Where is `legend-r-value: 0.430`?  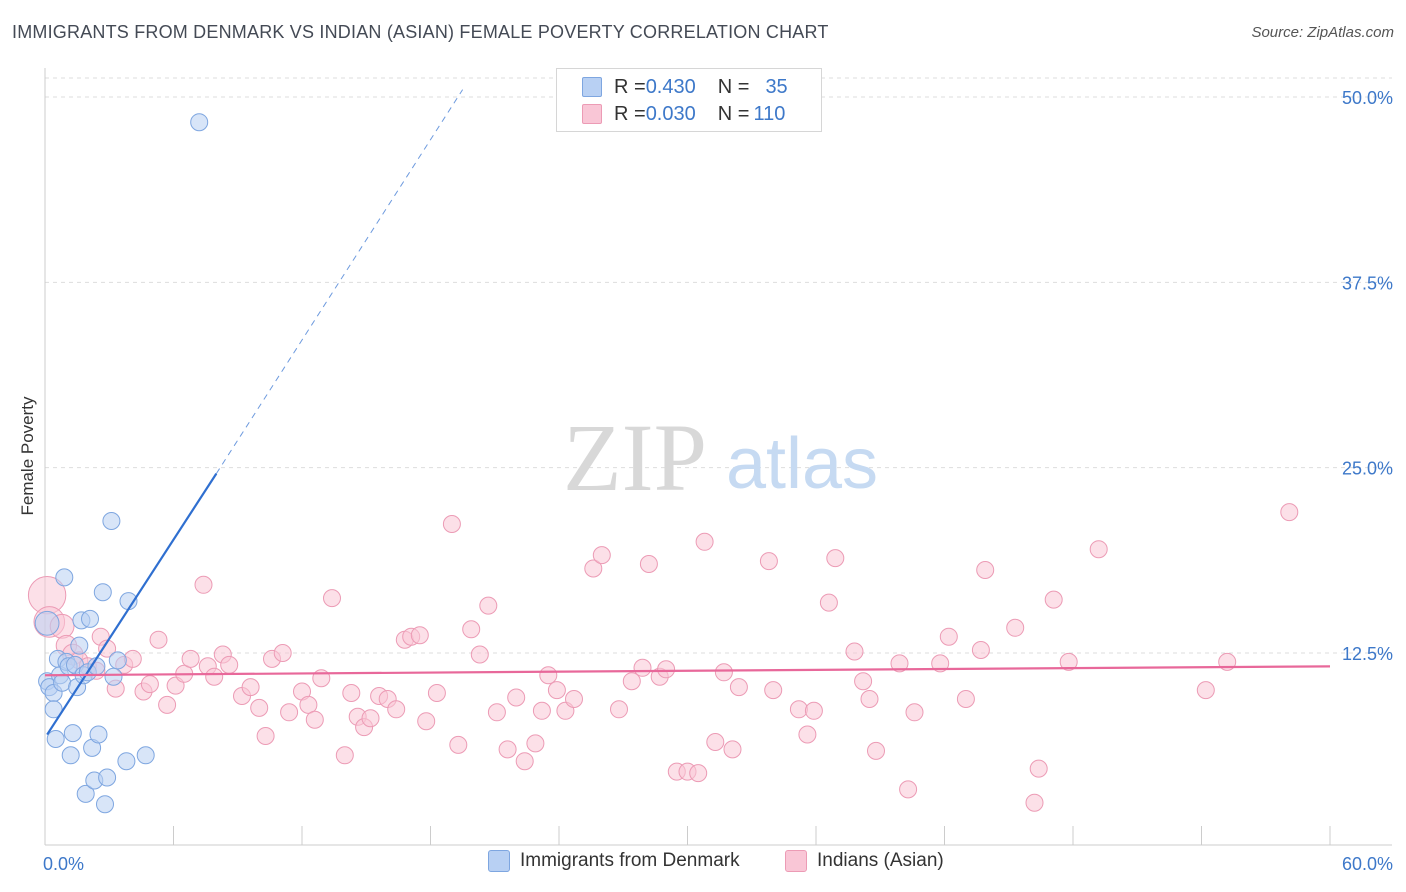 legend-r-value: 0.430 is located at coordinates (670, 86).